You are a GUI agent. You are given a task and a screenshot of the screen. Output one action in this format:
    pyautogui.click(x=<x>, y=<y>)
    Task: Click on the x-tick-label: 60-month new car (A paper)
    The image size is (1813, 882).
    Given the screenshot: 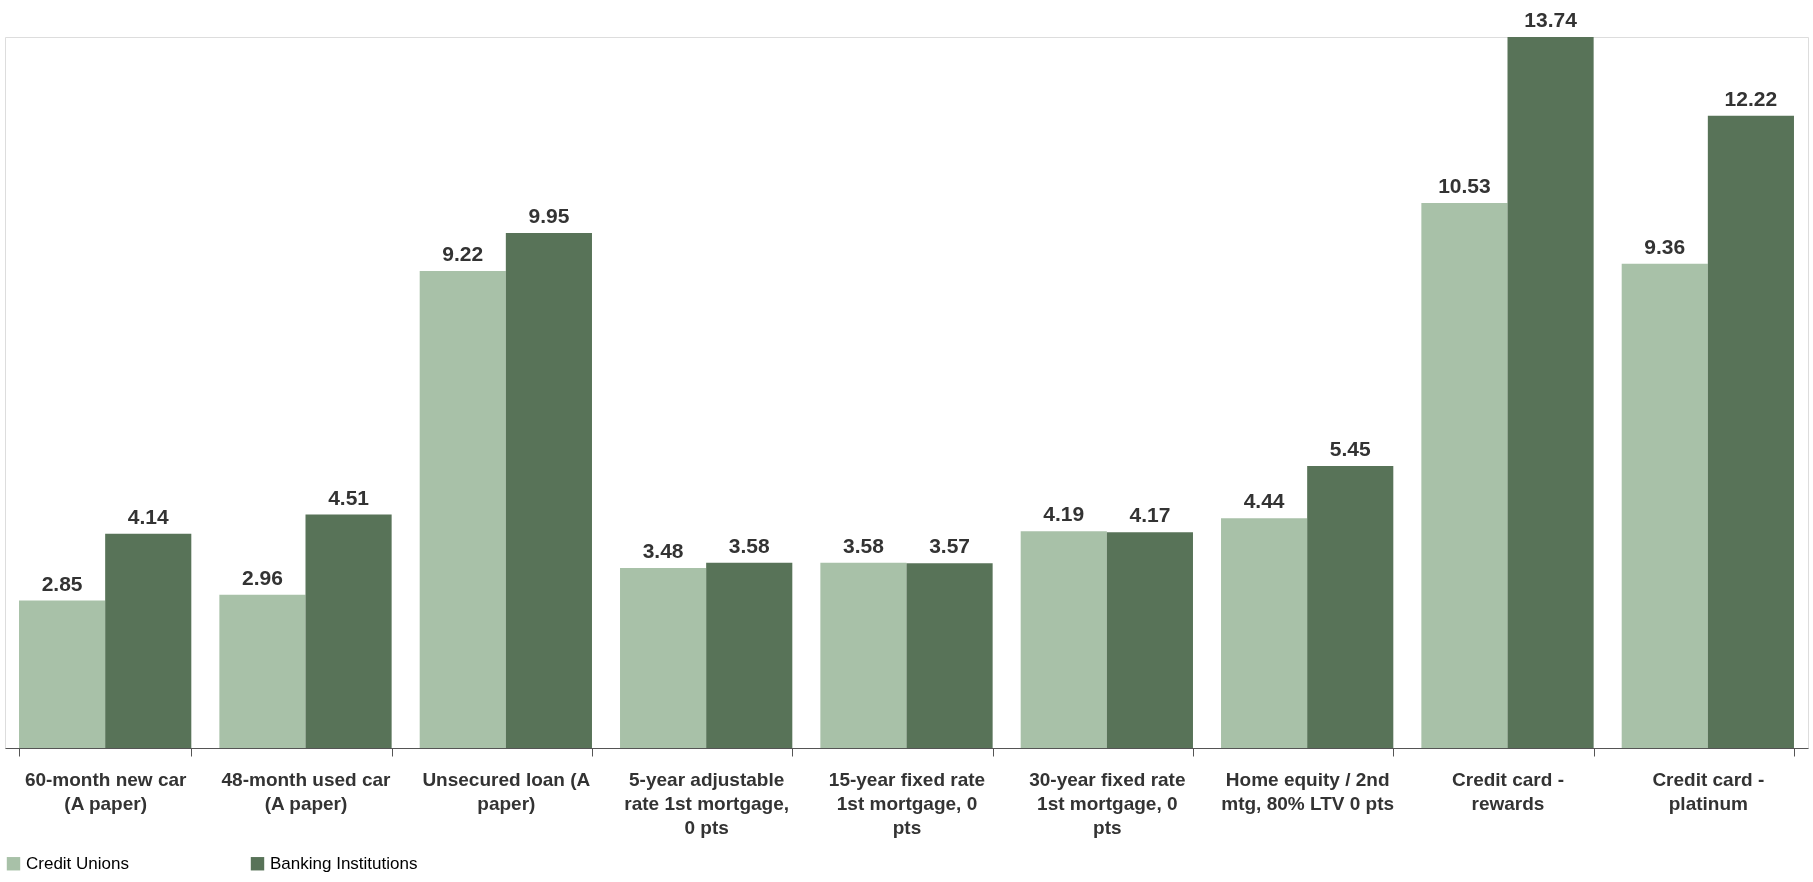 What is the action you would take?
    pyautogui.click(x=106, y=791)
    